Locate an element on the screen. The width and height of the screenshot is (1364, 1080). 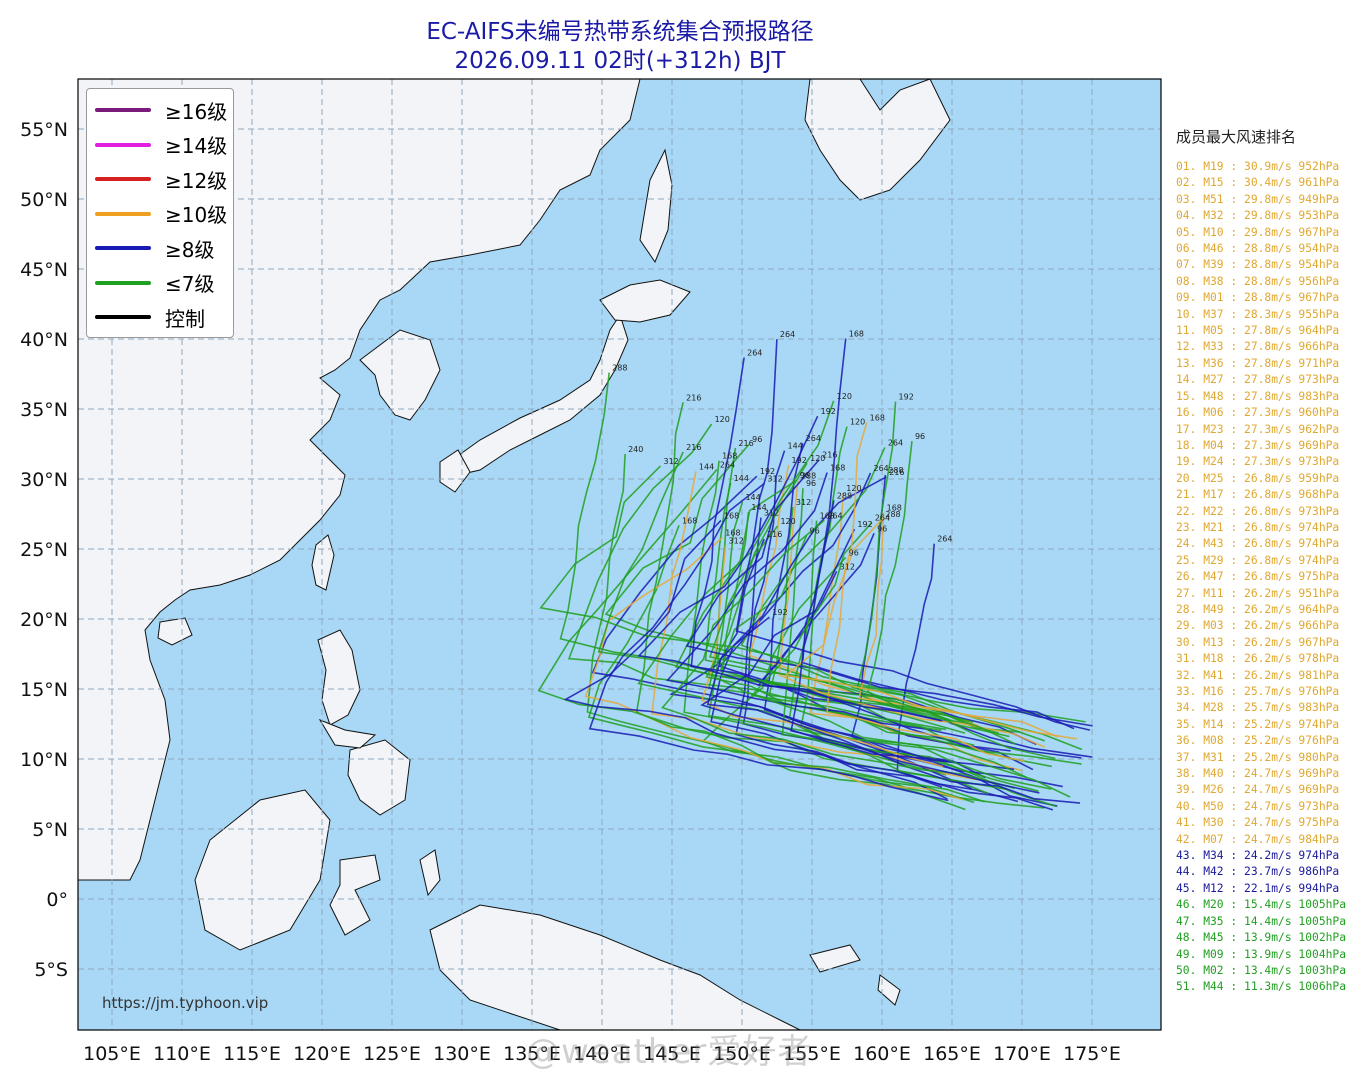
legend-label: ≥12级 is located at coordinates (196, 180).